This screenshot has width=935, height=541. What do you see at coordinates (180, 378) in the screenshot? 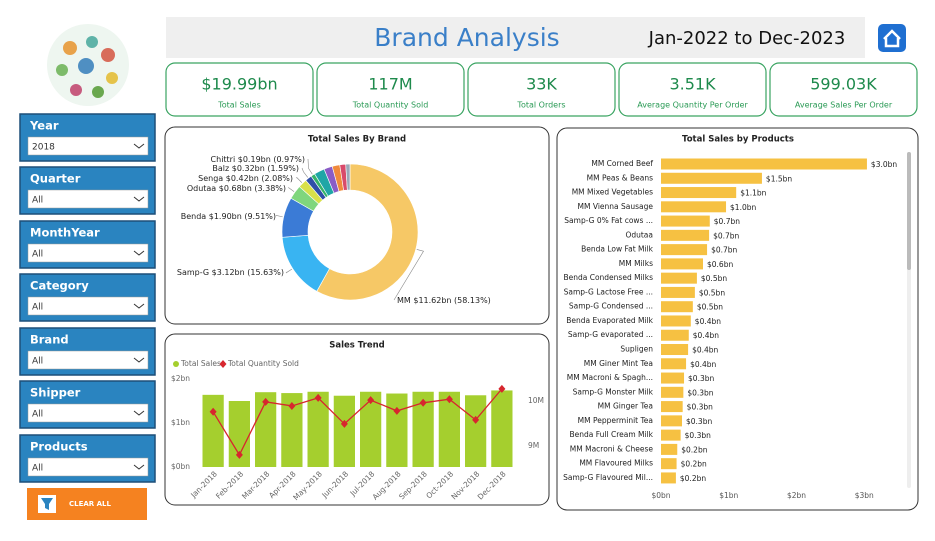
I see `y-tick-label: $2bn` at bounding box center [180, 378].